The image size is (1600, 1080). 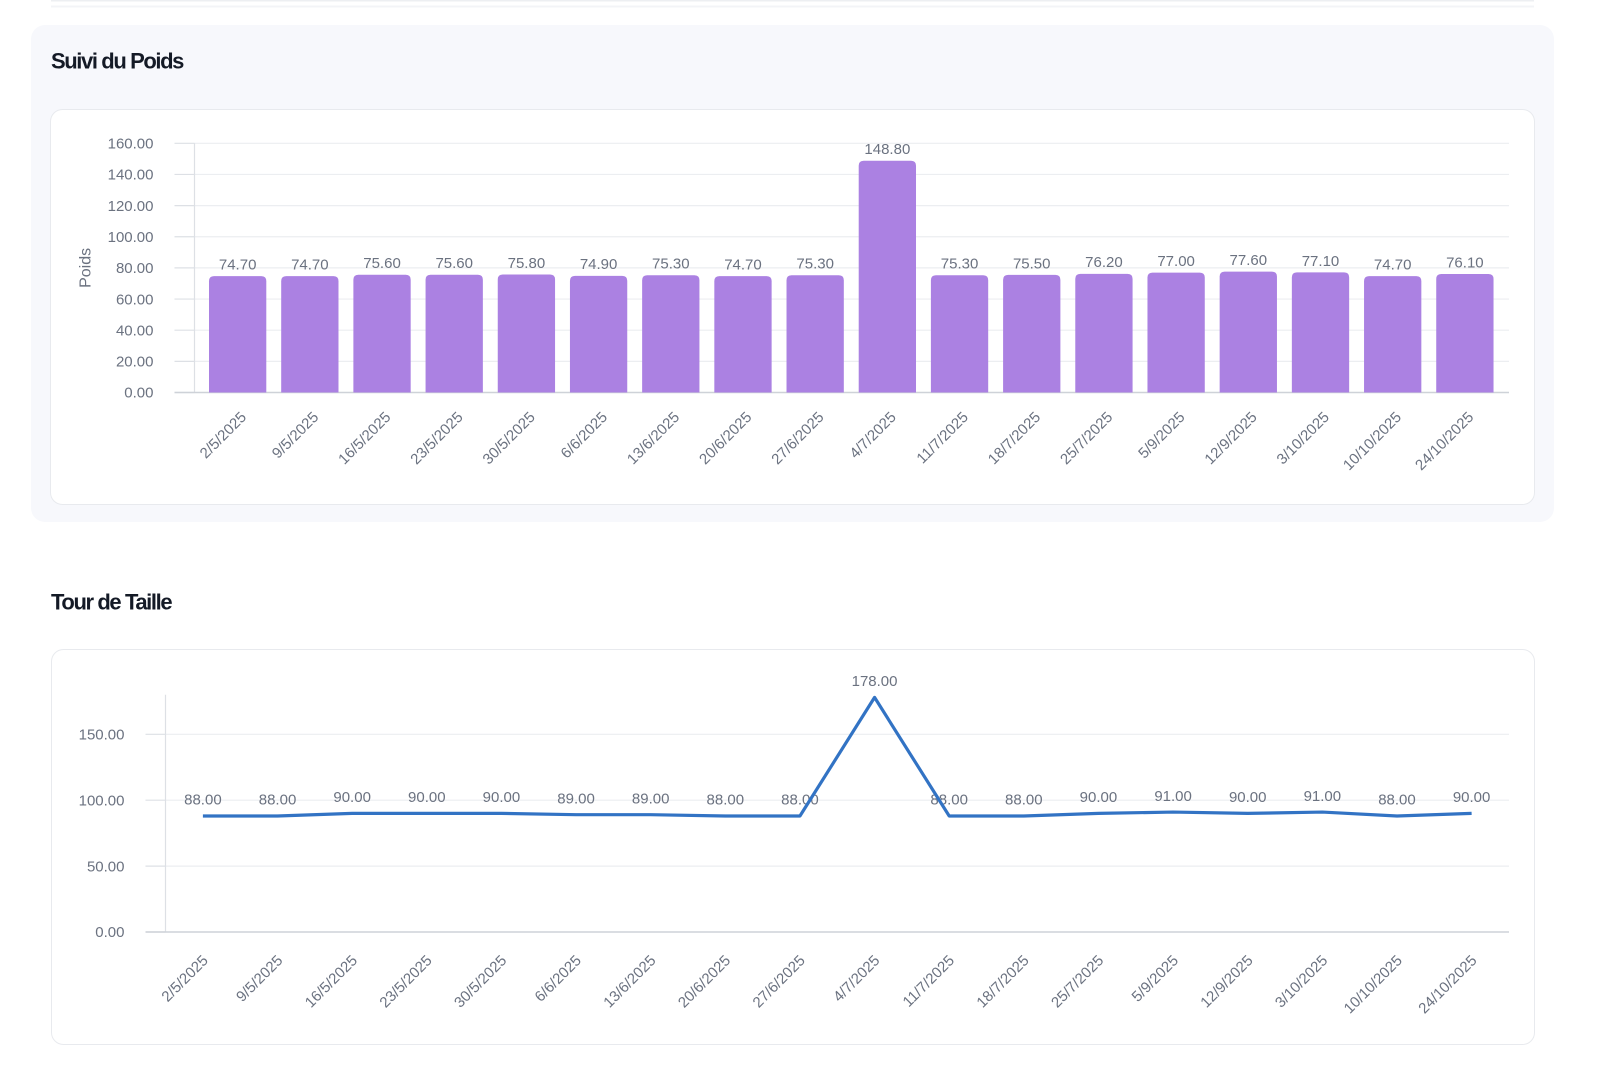 I want to click on svg-text: 40.00, so click(x=135, y=330).